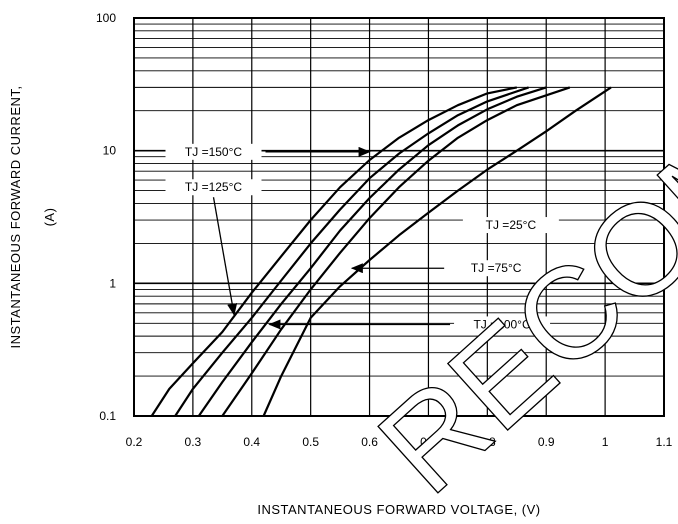 This screenshot has height=524, width=678. Describe the element at coordinates (107, 416) in the screenshot. I see `y-tick-label: 0.1` at that location.